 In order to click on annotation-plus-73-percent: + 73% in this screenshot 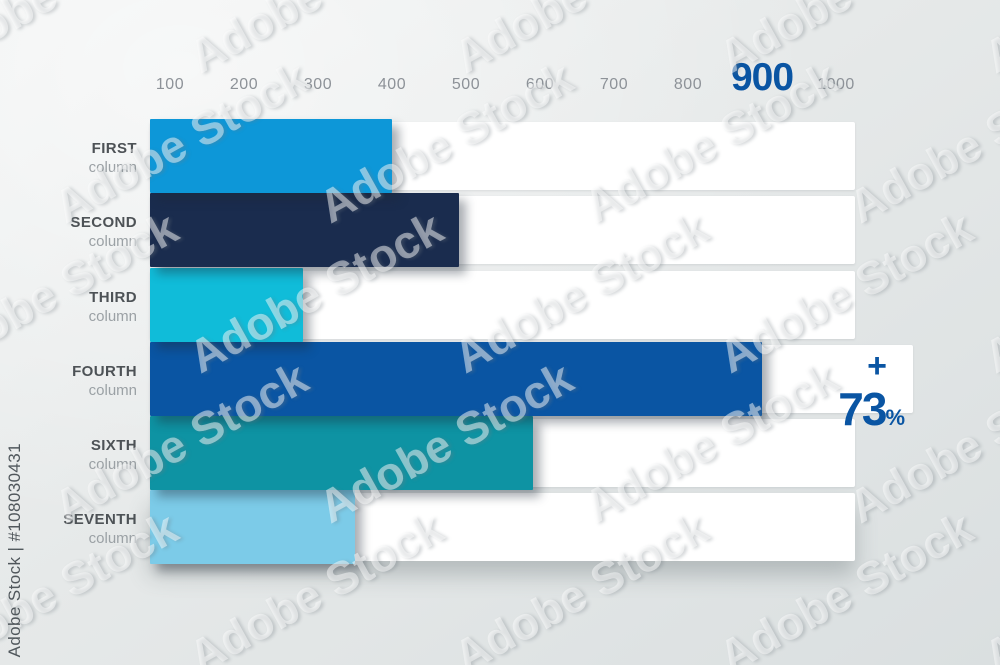, I will do `click(871, 390)`.